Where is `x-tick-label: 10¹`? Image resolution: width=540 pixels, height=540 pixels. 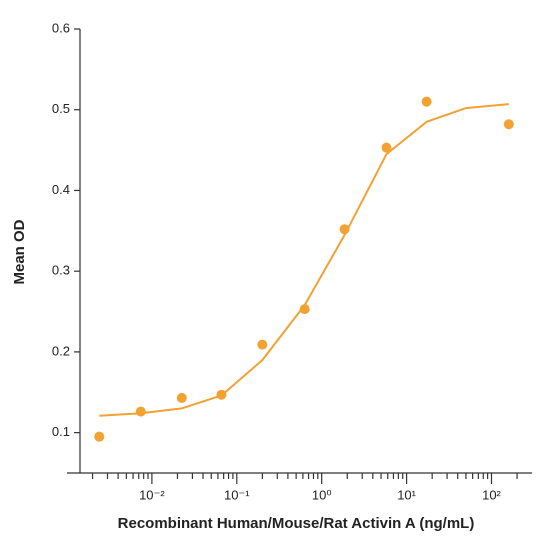
x-tick-label: 10¹ is located at coordinates (406, 494).